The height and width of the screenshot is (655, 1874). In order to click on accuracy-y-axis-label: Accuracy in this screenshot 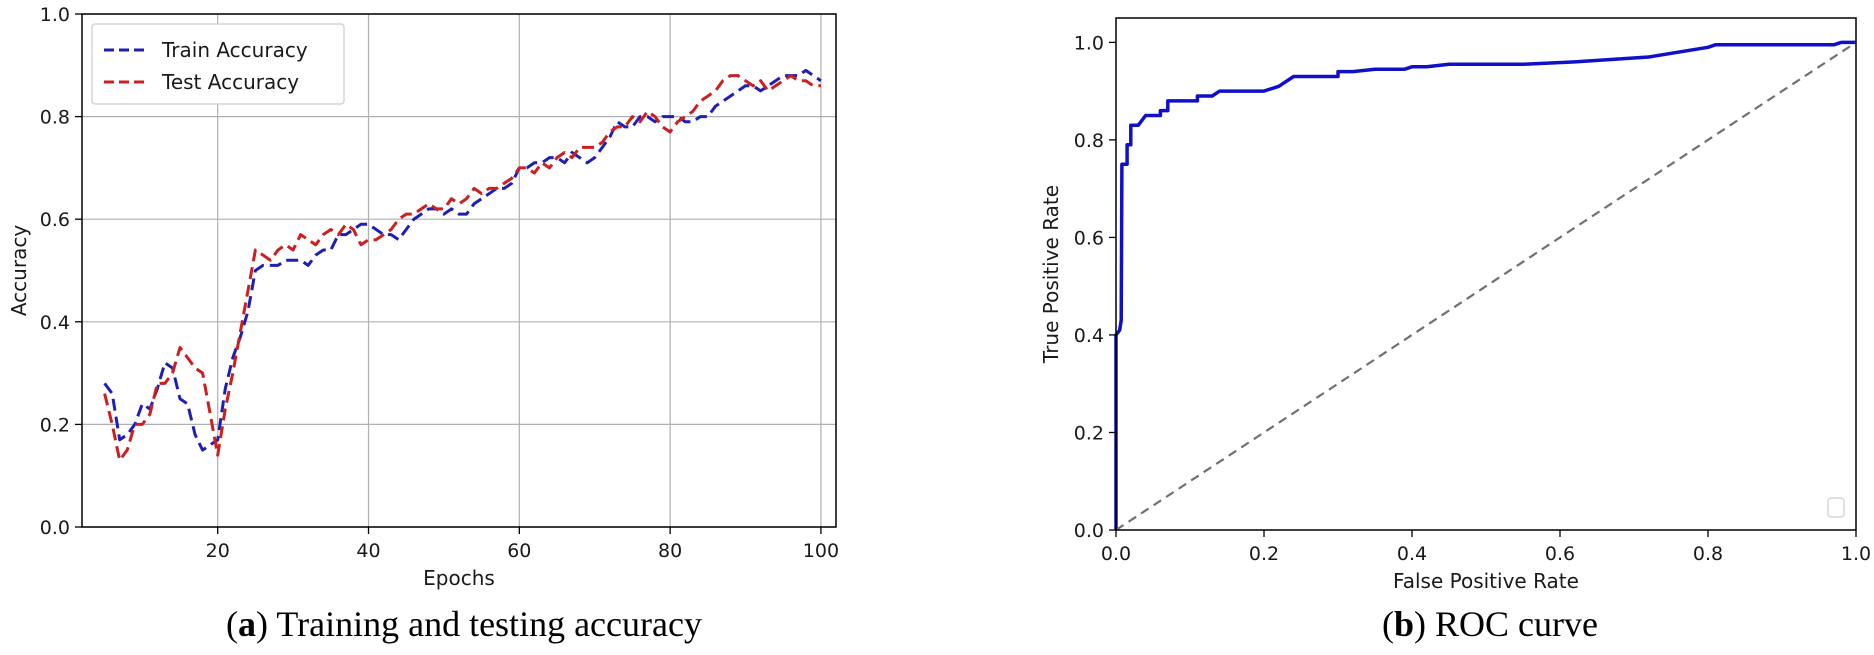, I will do `click(19, 270)`.